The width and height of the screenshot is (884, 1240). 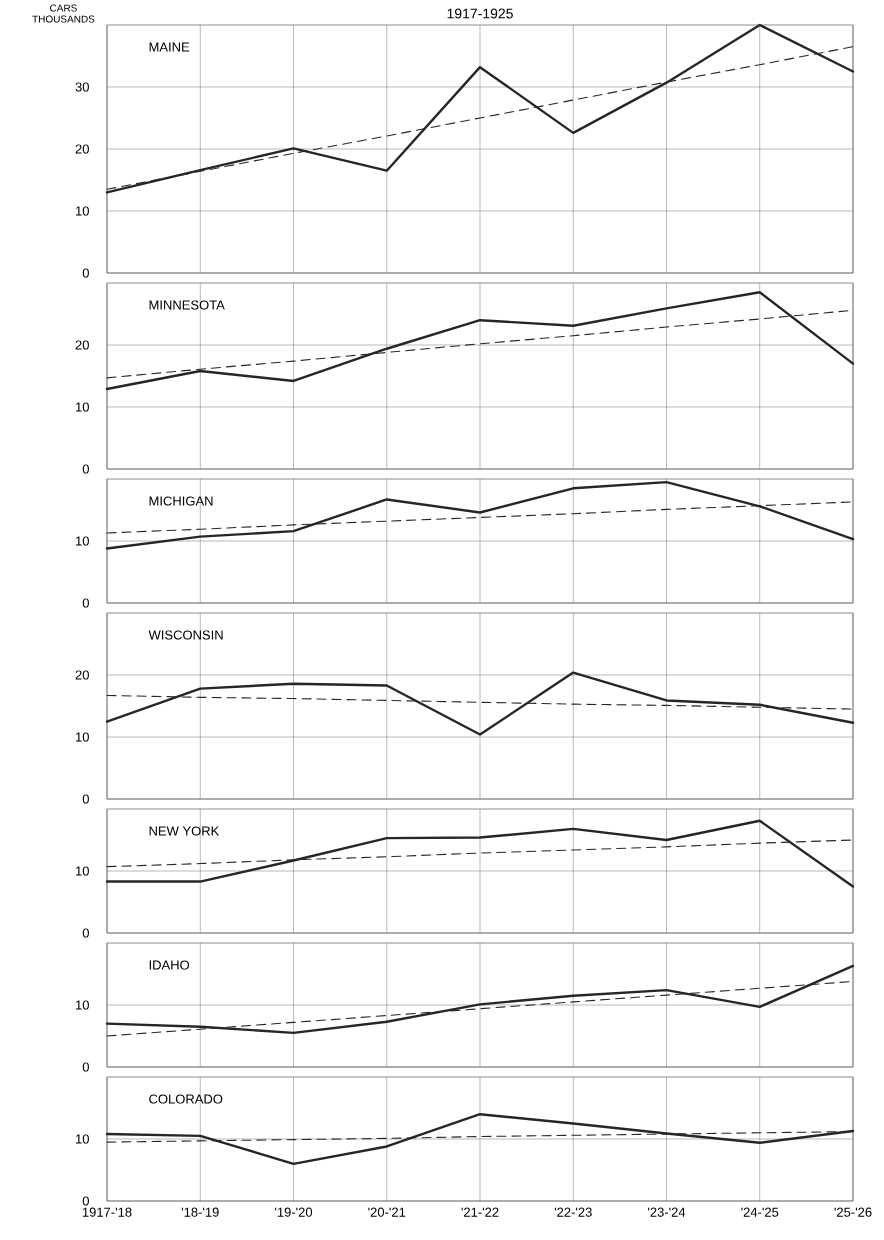 I want to click on y-axis-title: CARS THOUSANDS, so click(x=63, y=13).